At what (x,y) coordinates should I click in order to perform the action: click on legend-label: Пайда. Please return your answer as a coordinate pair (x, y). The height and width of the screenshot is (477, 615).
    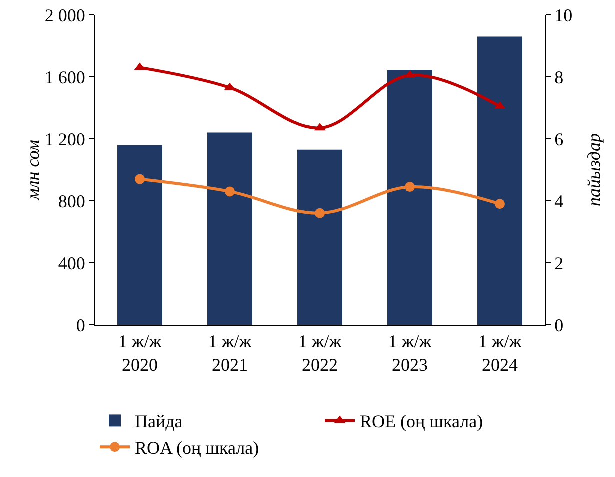
    Looking at the image, I should click on (159, 422).